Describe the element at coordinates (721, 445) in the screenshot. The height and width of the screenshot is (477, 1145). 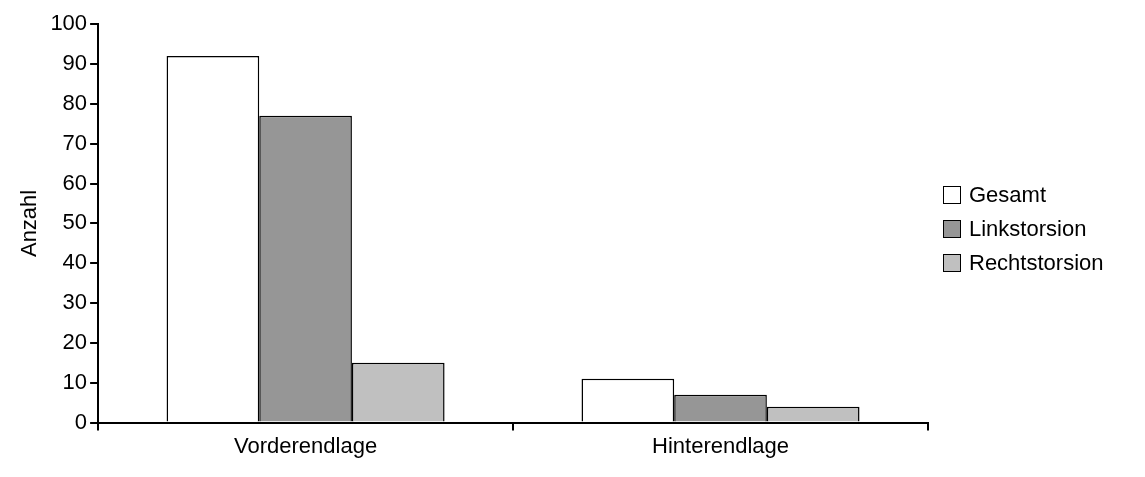
I see `x-tick-label: Hinterendlage` at that location.